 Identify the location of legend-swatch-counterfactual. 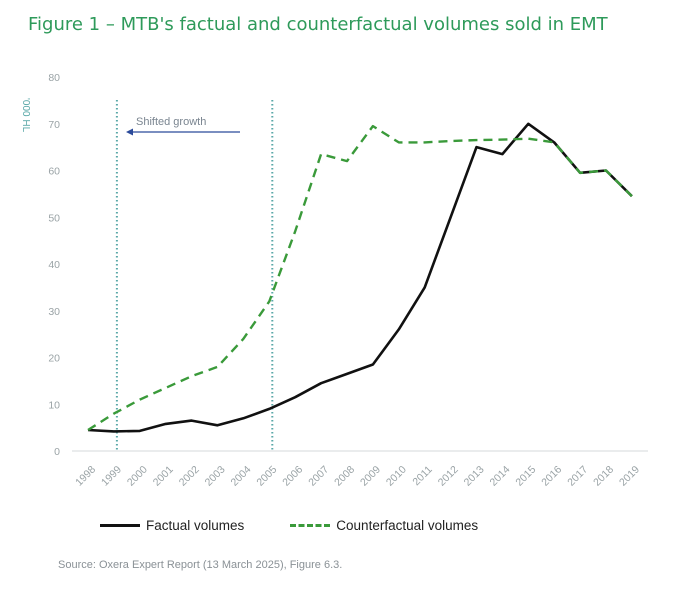
(310, 525).